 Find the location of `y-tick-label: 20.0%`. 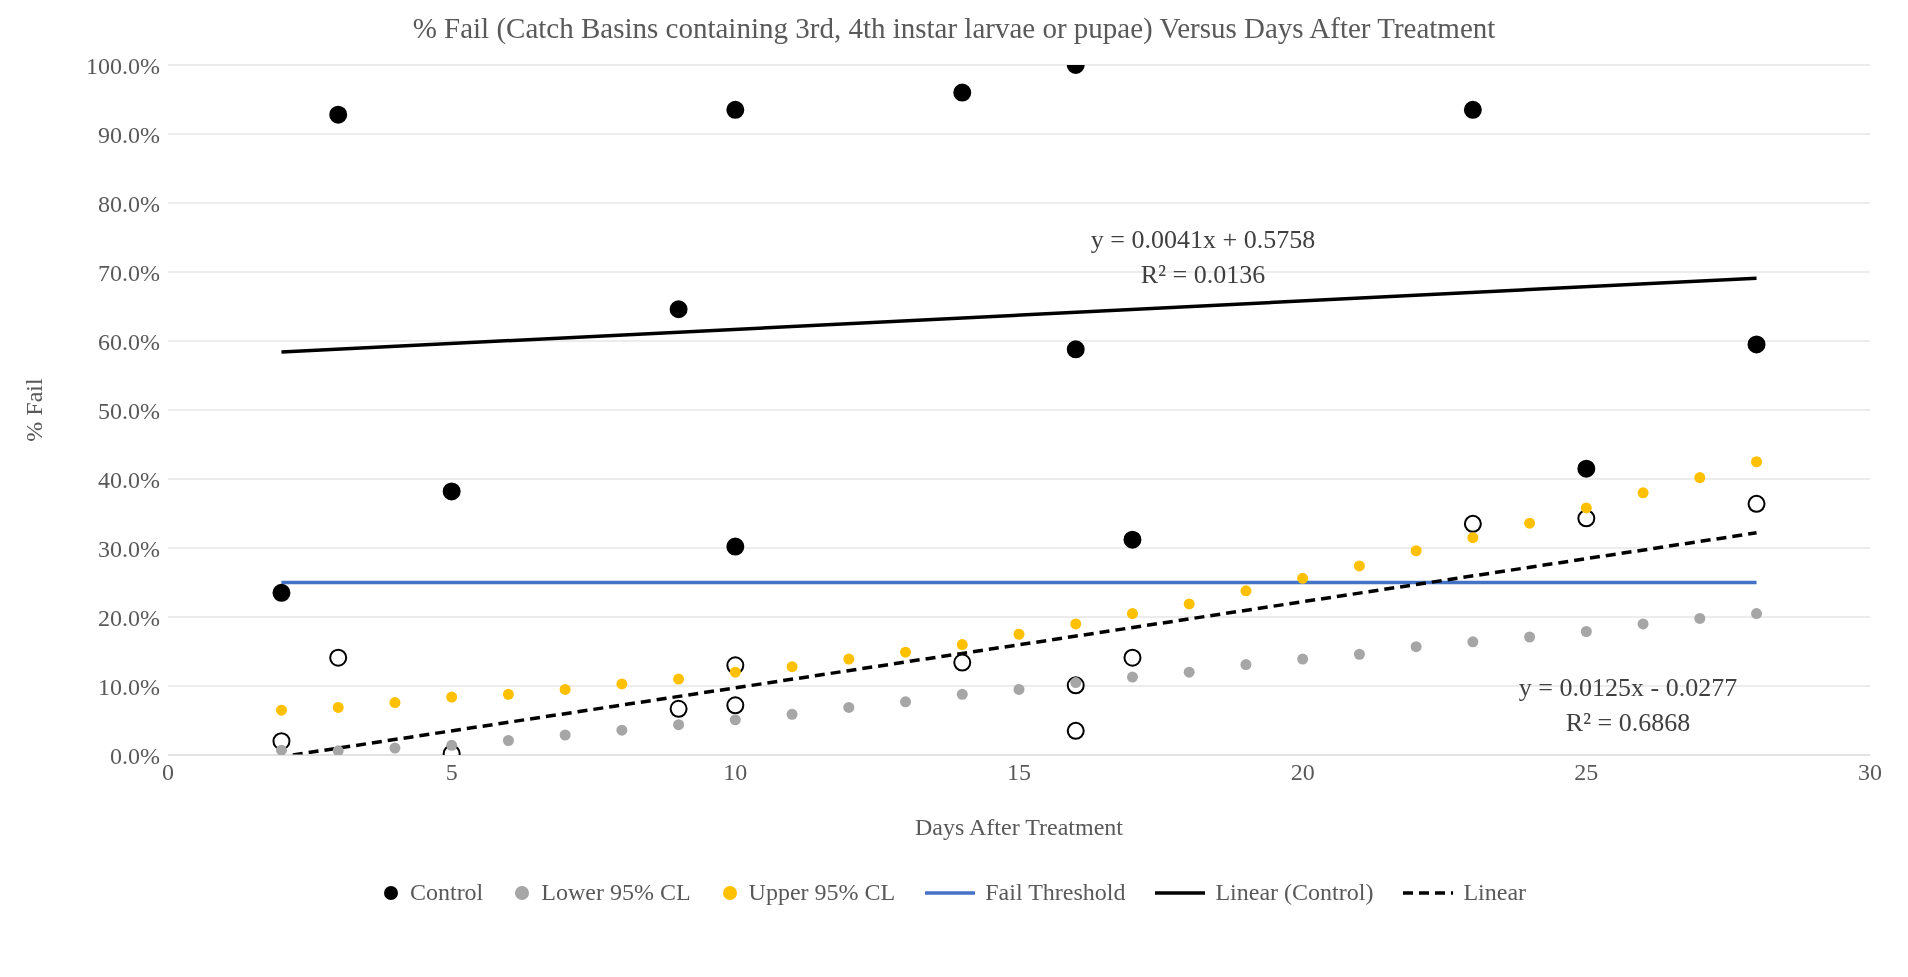

y-tick-label: 20.0% is located at coordinates (129, 617).